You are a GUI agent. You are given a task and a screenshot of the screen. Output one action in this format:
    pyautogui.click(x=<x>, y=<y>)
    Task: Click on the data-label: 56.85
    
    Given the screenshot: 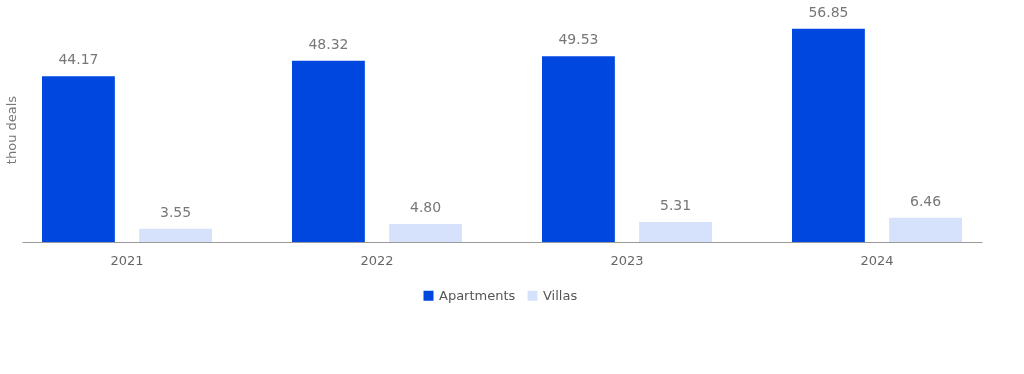 What is the action you would take?
    pyautogui.click(x=828, y=11)
    